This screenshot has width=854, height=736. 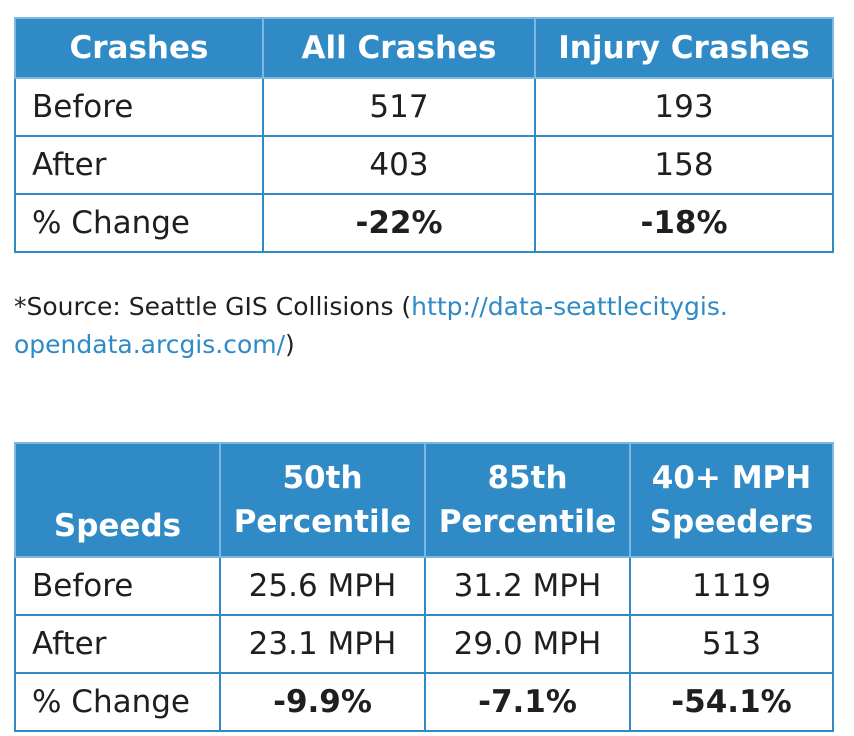 I want to click on table-row: After 23.1 MPH 29.0 MPH 513, so click(x=424, y=644).